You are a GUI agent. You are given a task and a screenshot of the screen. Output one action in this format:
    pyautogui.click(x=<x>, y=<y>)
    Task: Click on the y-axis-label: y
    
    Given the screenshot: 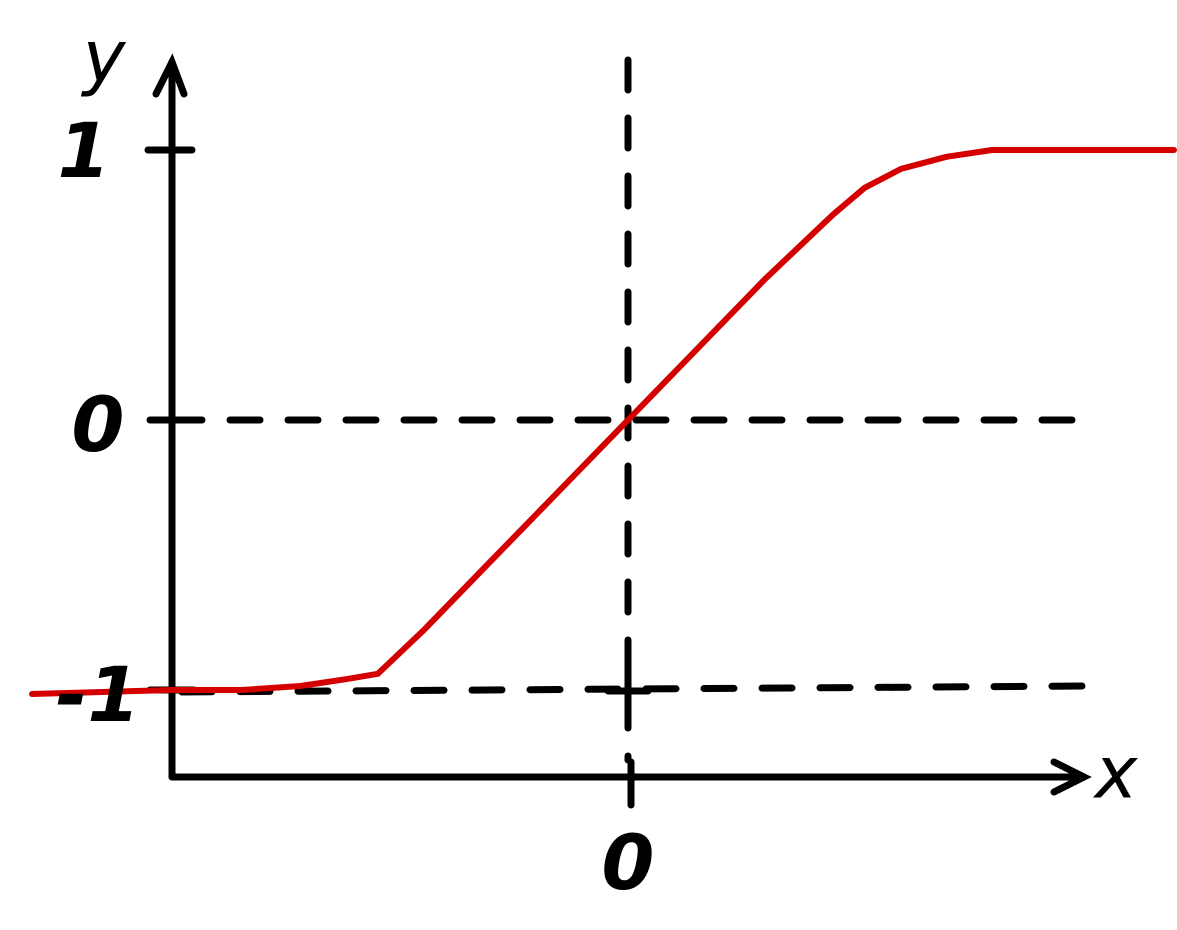 What is the action you would take?
    pyautogui.click(x=104, y=57)
    